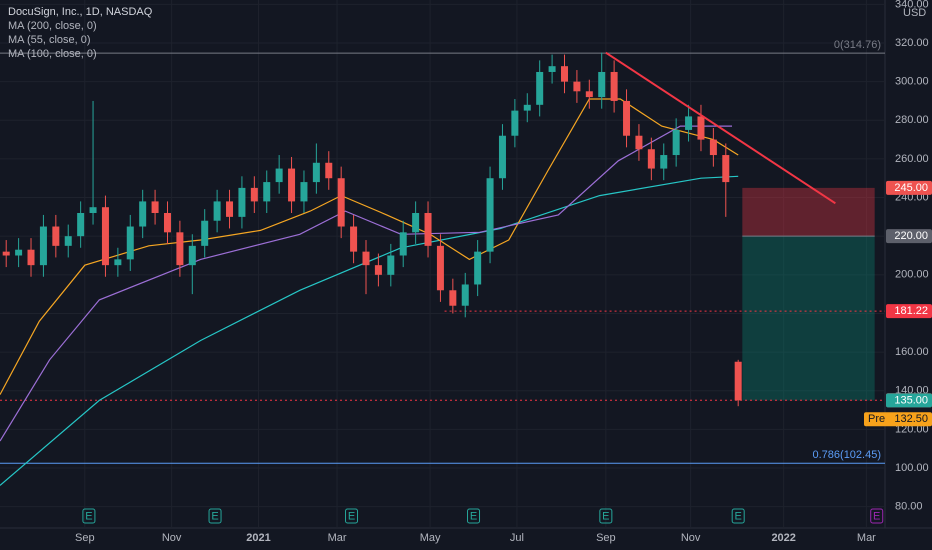  What do you see at coordinates (49, 40) in the screenshot?
I see `legend-entry: MA (55, close, 0)` at bounding box center [49, 40].